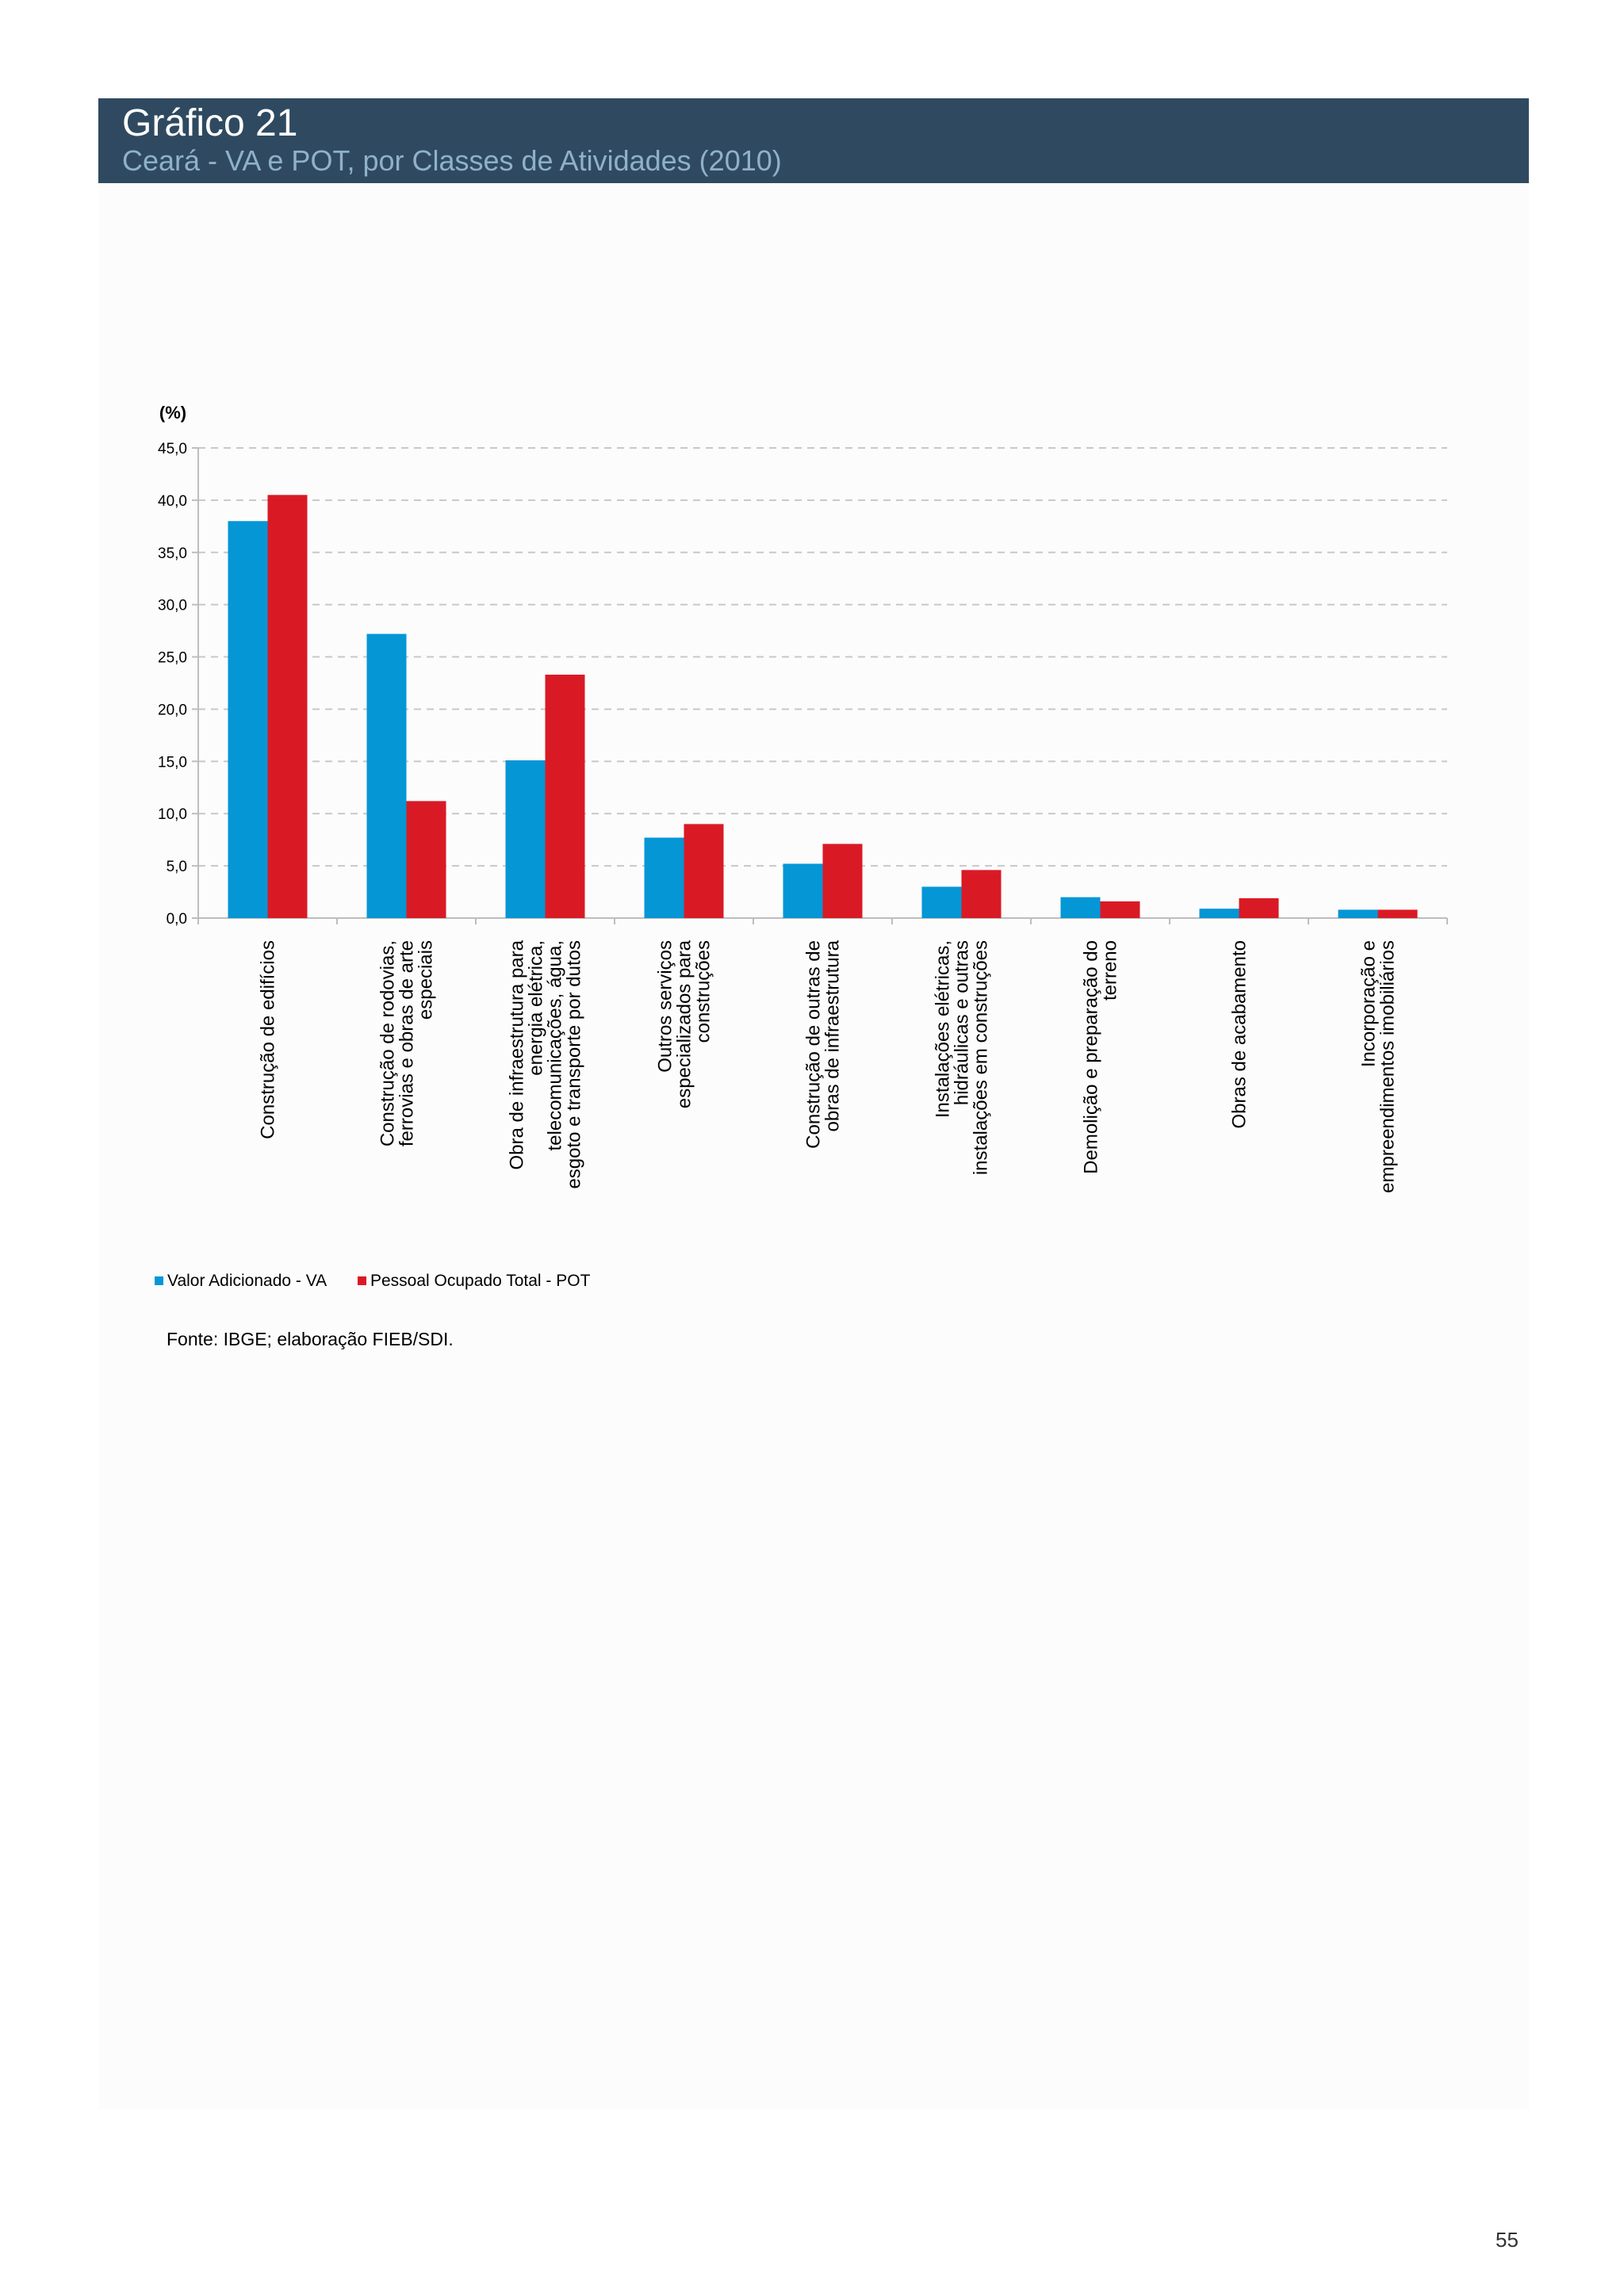 This screenshot has width=1624, height=2296. What do you see at coordinates (172, 658) in the screenshot?
I see `y-tick-label: 25,0` at bounding box center [172, 658].